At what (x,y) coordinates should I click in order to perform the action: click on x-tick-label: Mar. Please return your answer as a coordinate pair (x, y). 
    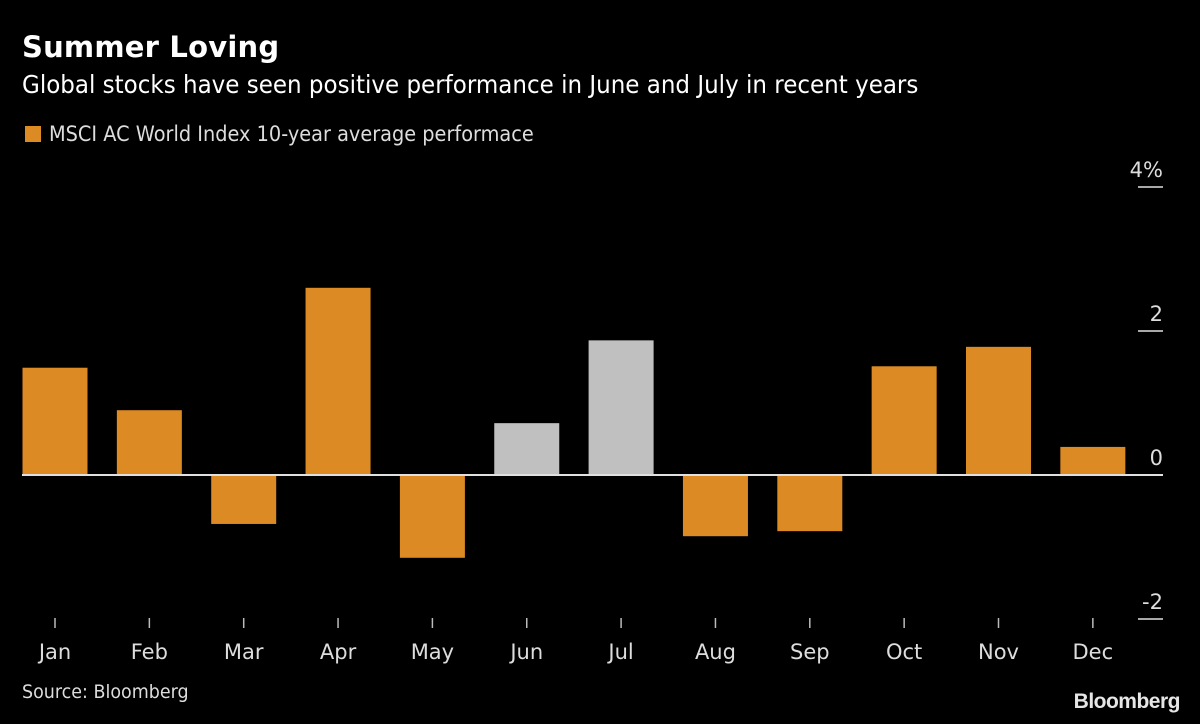
    Looking at the image, I should click on (244, 652).